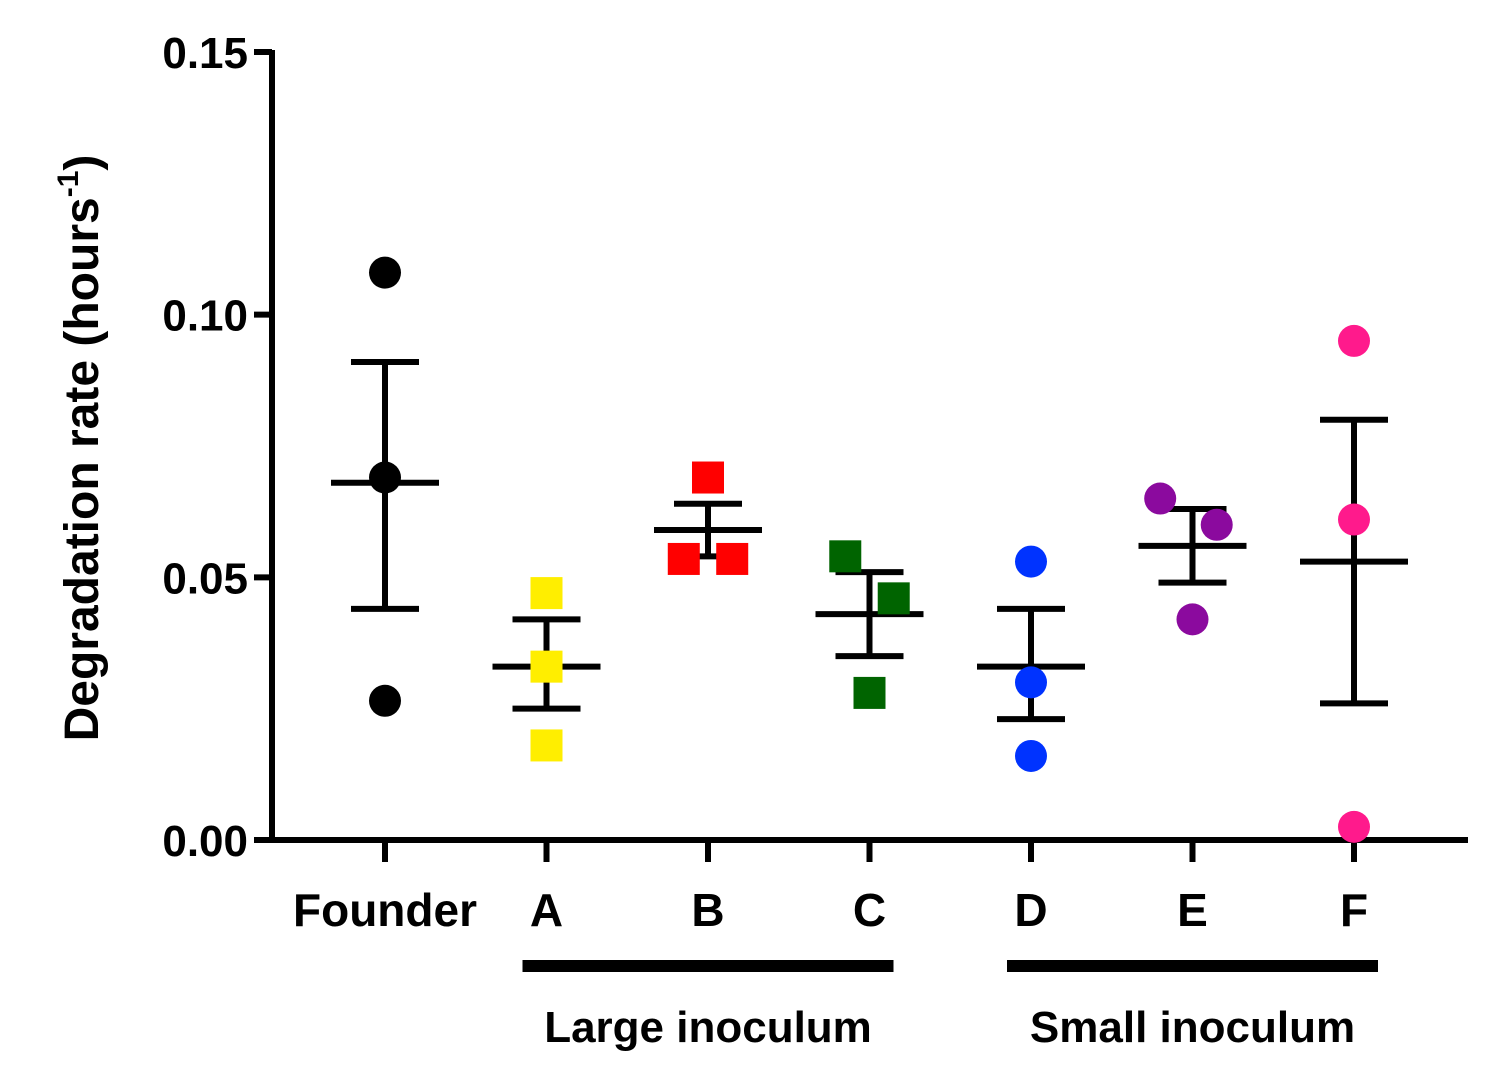 This screenshot has height=1078, width=1498. Describe the element at coordinates (1030, 910) in the screenshot. I see `x-tick-label: D` at that location.